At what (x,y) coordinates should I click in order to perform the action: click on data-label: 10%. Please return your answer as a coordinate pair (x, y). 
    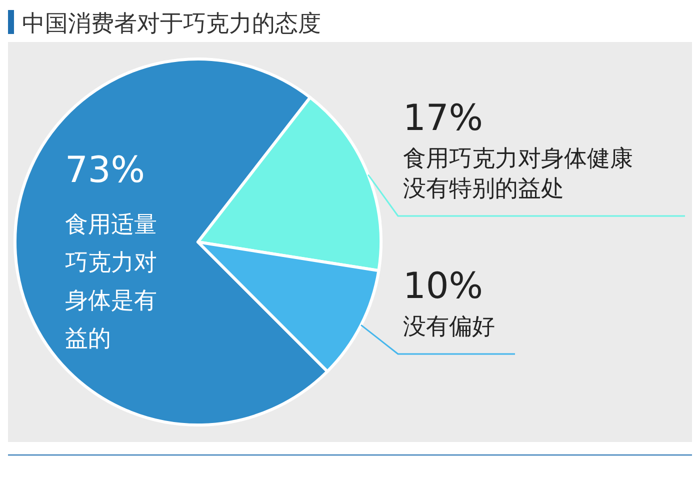
    Looking at the image, I should click on (443, 286).